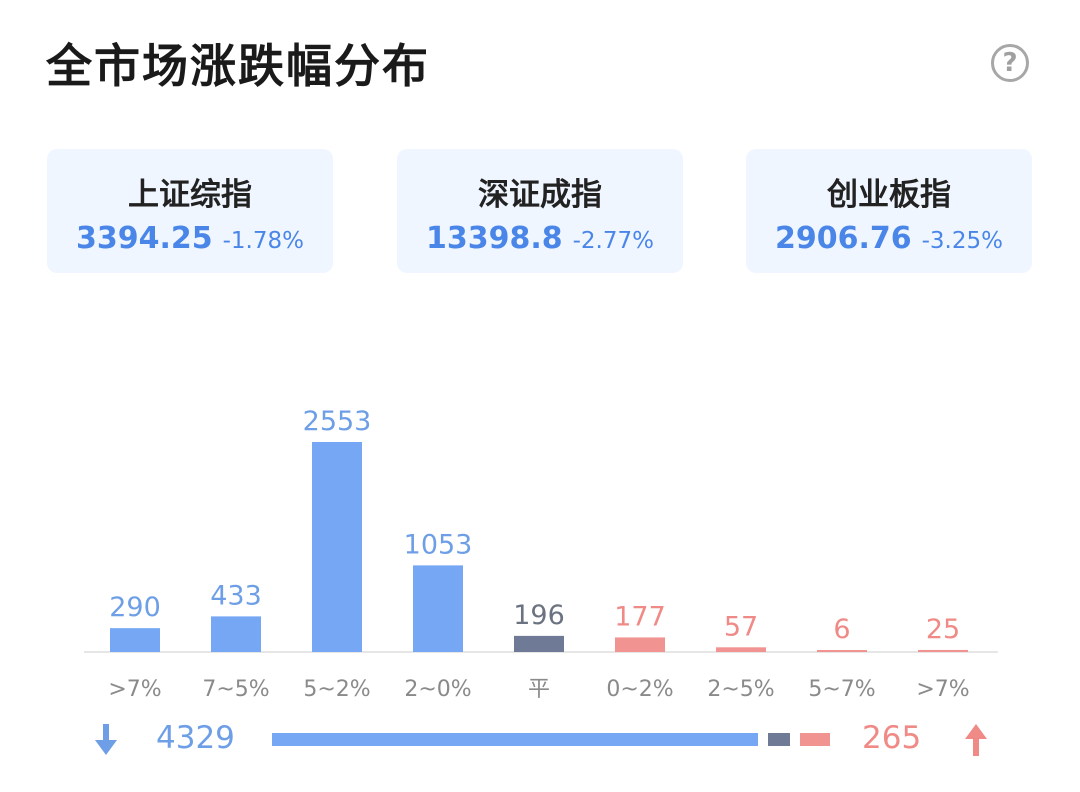  What do you see at coordinates (235, 689) in the screenshot?
I see `x-tick-label: 7~5%` at bounding box center [235, 689].